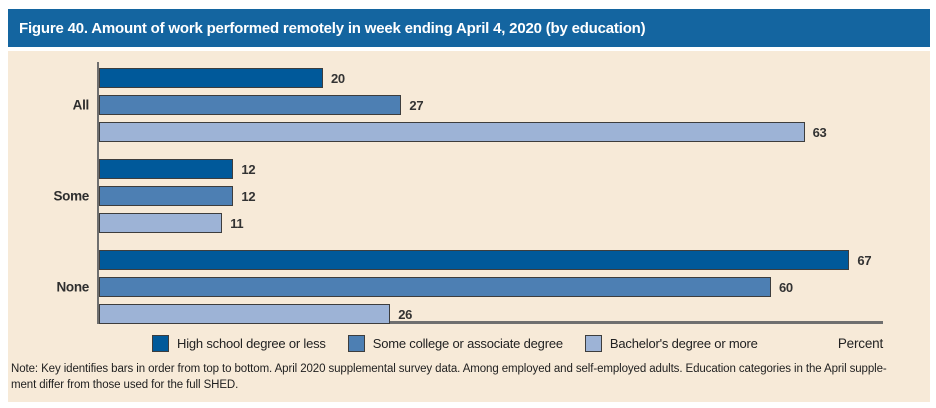  I want to click on legend-item-some-college-or-associate-degree: Some college or associate degree, so click(455, 343).